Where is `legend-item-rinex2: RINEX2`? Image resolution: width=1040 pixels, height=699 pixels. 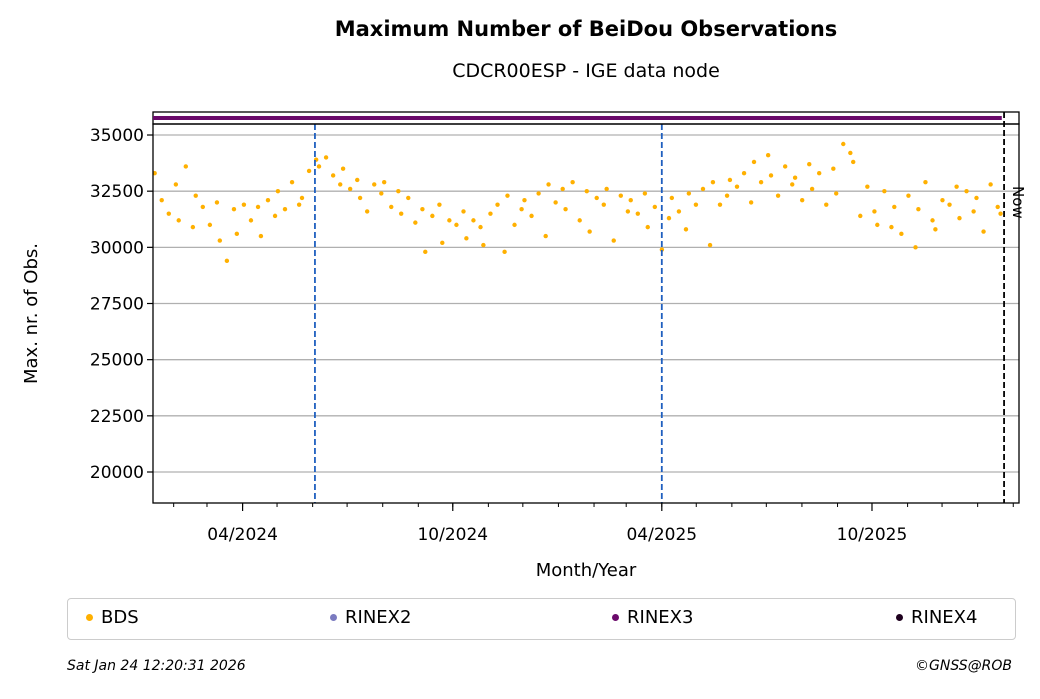 legend-item-rinex2: RINEX2 is located at coordinates (370, 617).